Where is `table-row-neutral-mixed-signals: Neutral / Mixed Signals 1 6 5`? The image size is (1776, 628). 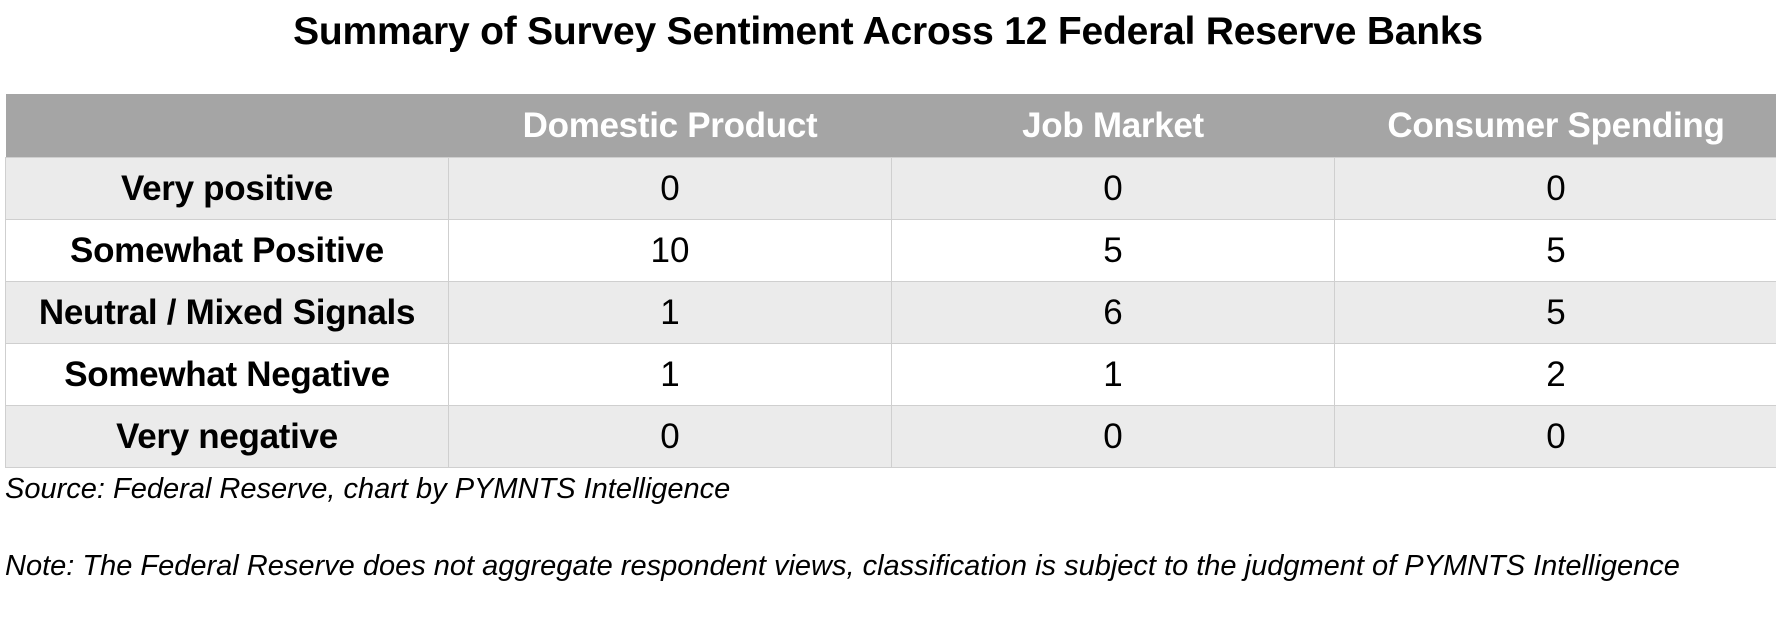 table-row-neutral-mixed-signals: Neutral / Mixed Signals 1 6 5 is located at coordinates (890, 312).